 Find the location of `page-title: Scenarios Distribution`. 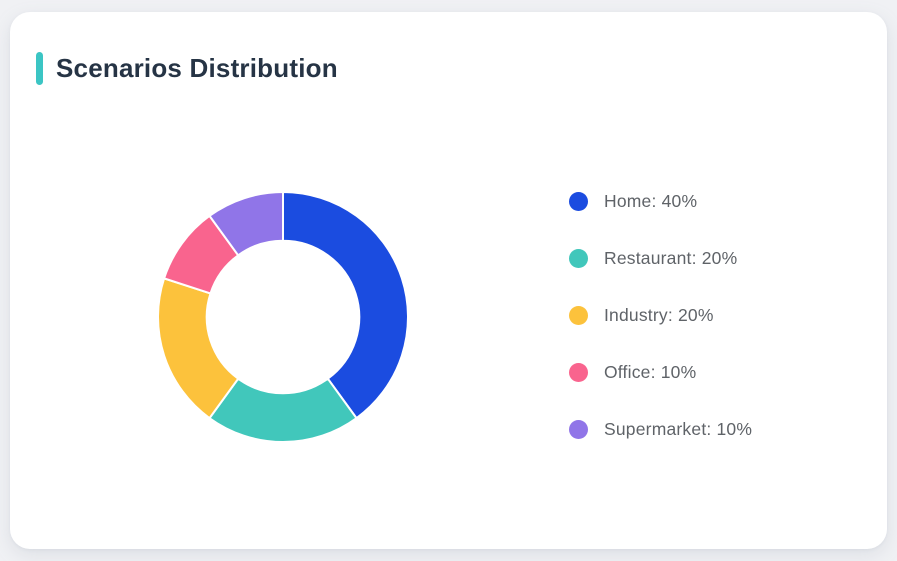

page-title: Scenarios Distribution is located at coordinates (197, 68).